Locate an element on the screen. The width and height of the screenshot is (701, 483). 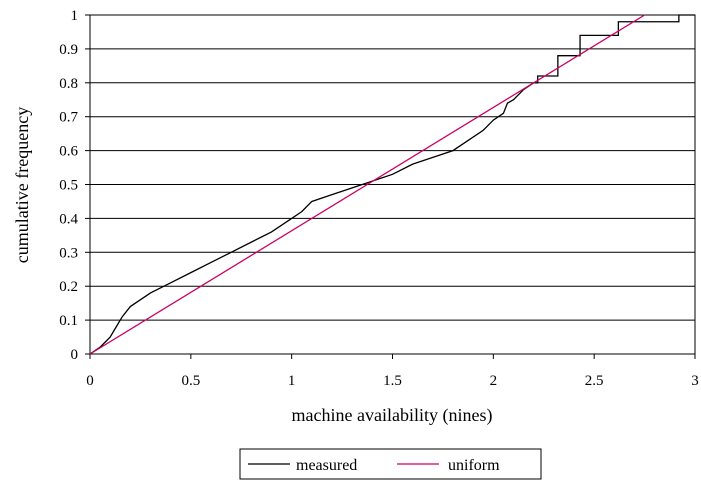
y-tick-label: 0.8 is located at coordinates (68, 84).